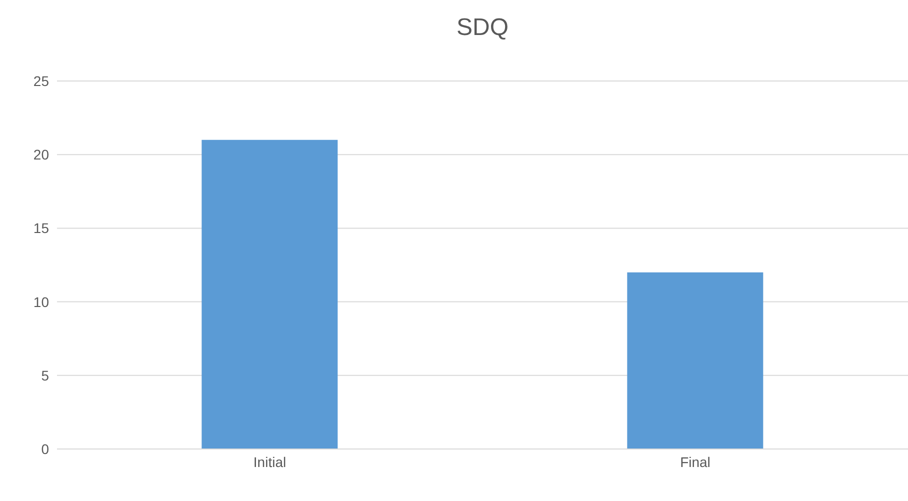 The width and height of the screenshot is (908, 501). I want to click on x-tick-label: Initial, so click(269, 462).